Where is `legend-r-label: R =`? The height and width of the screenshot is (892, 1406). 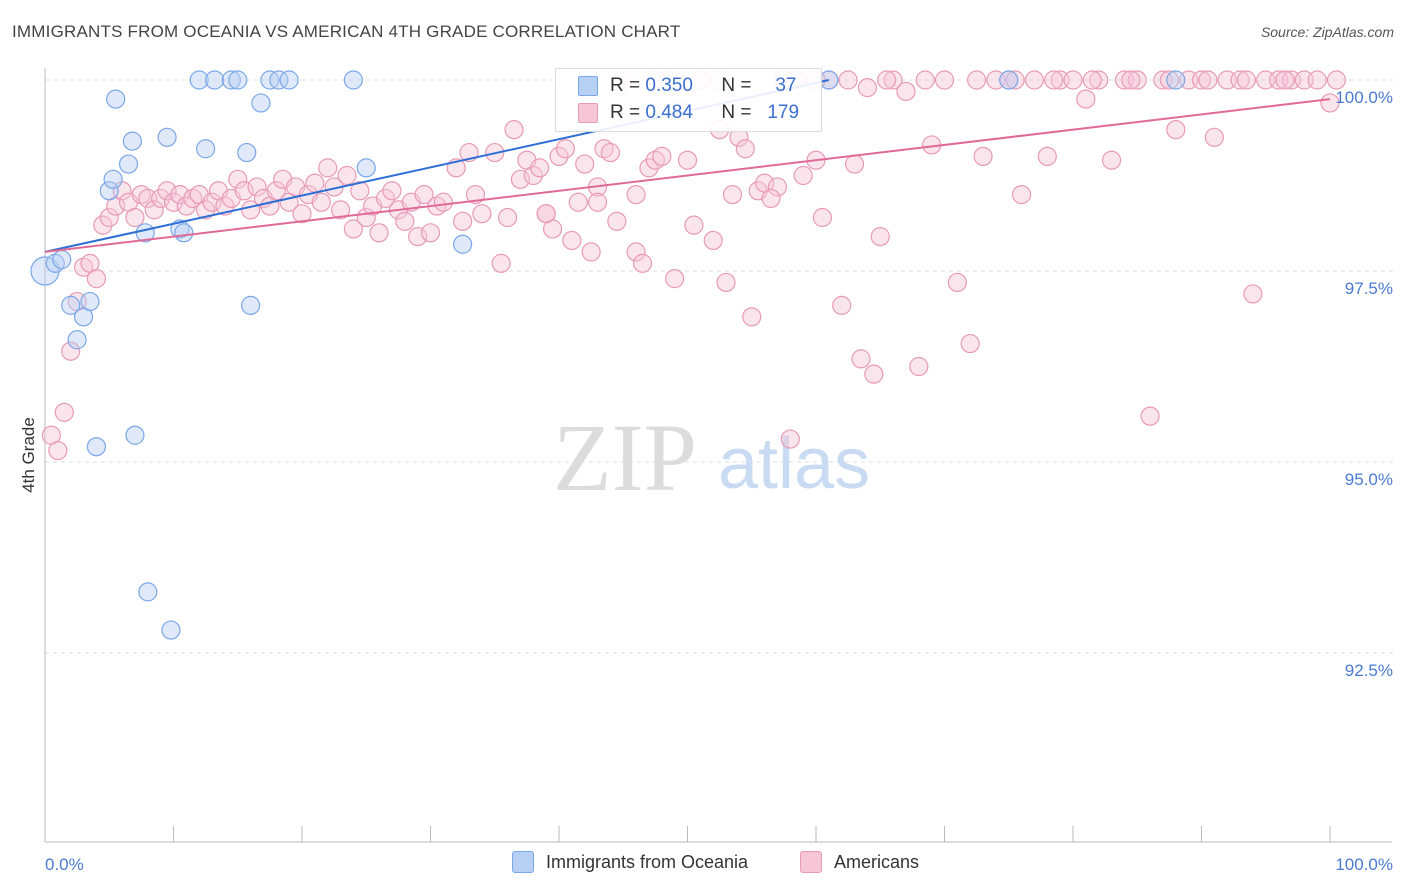
legend-r-label: R = is located at coordinates (625, 85).